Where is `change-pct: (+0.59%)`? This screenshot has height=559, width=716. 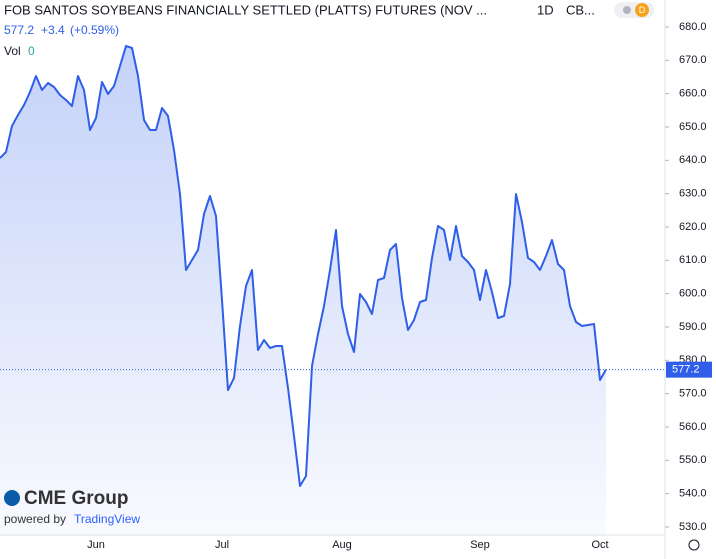
change-pct: (+0.59%) is located at coordinates (94, 30).